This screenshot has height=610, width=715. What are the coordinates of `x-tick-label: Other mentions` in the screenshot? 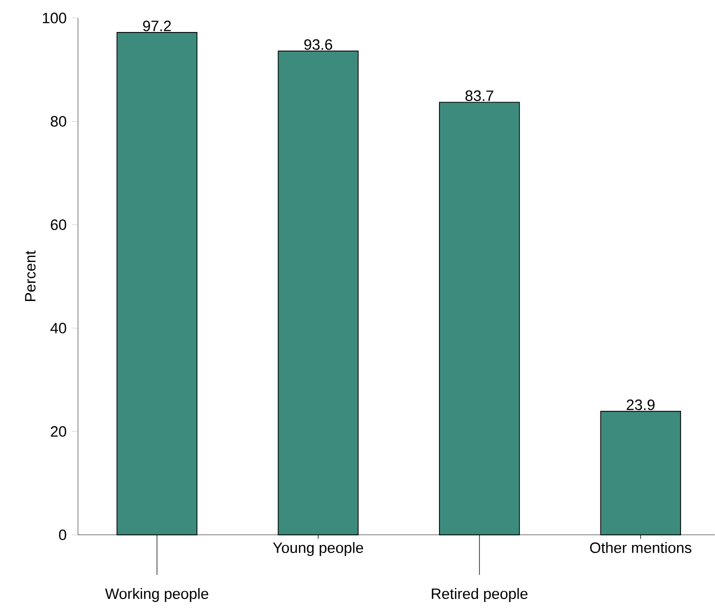 It's located at (641, 548).